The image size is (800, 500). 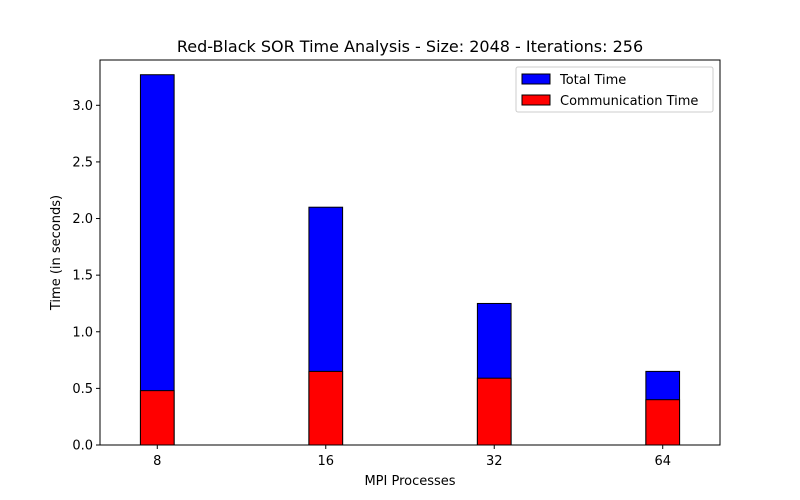 I want to click on x-axis: 8 16 32 64, so click(x=412, y=457).